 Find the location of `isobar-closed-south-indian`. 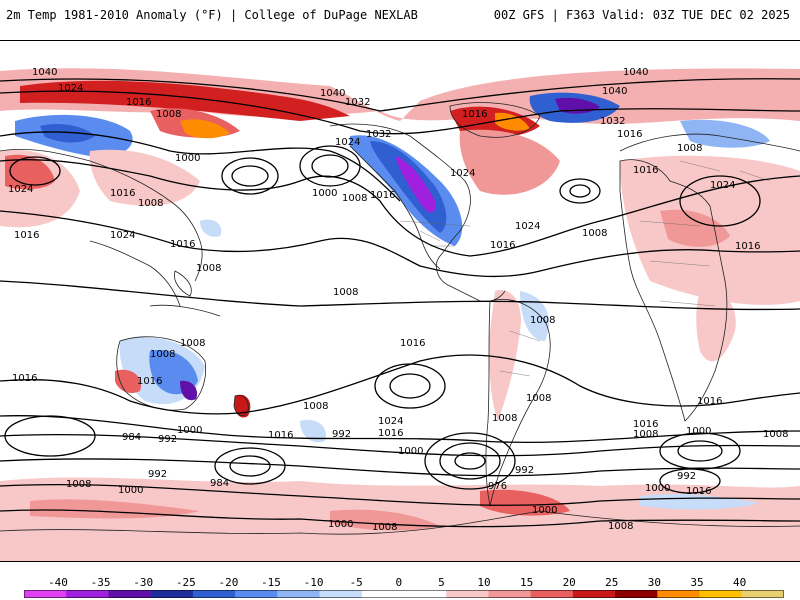

isobar-closed-south-indian is located at coordinates (50, 436).